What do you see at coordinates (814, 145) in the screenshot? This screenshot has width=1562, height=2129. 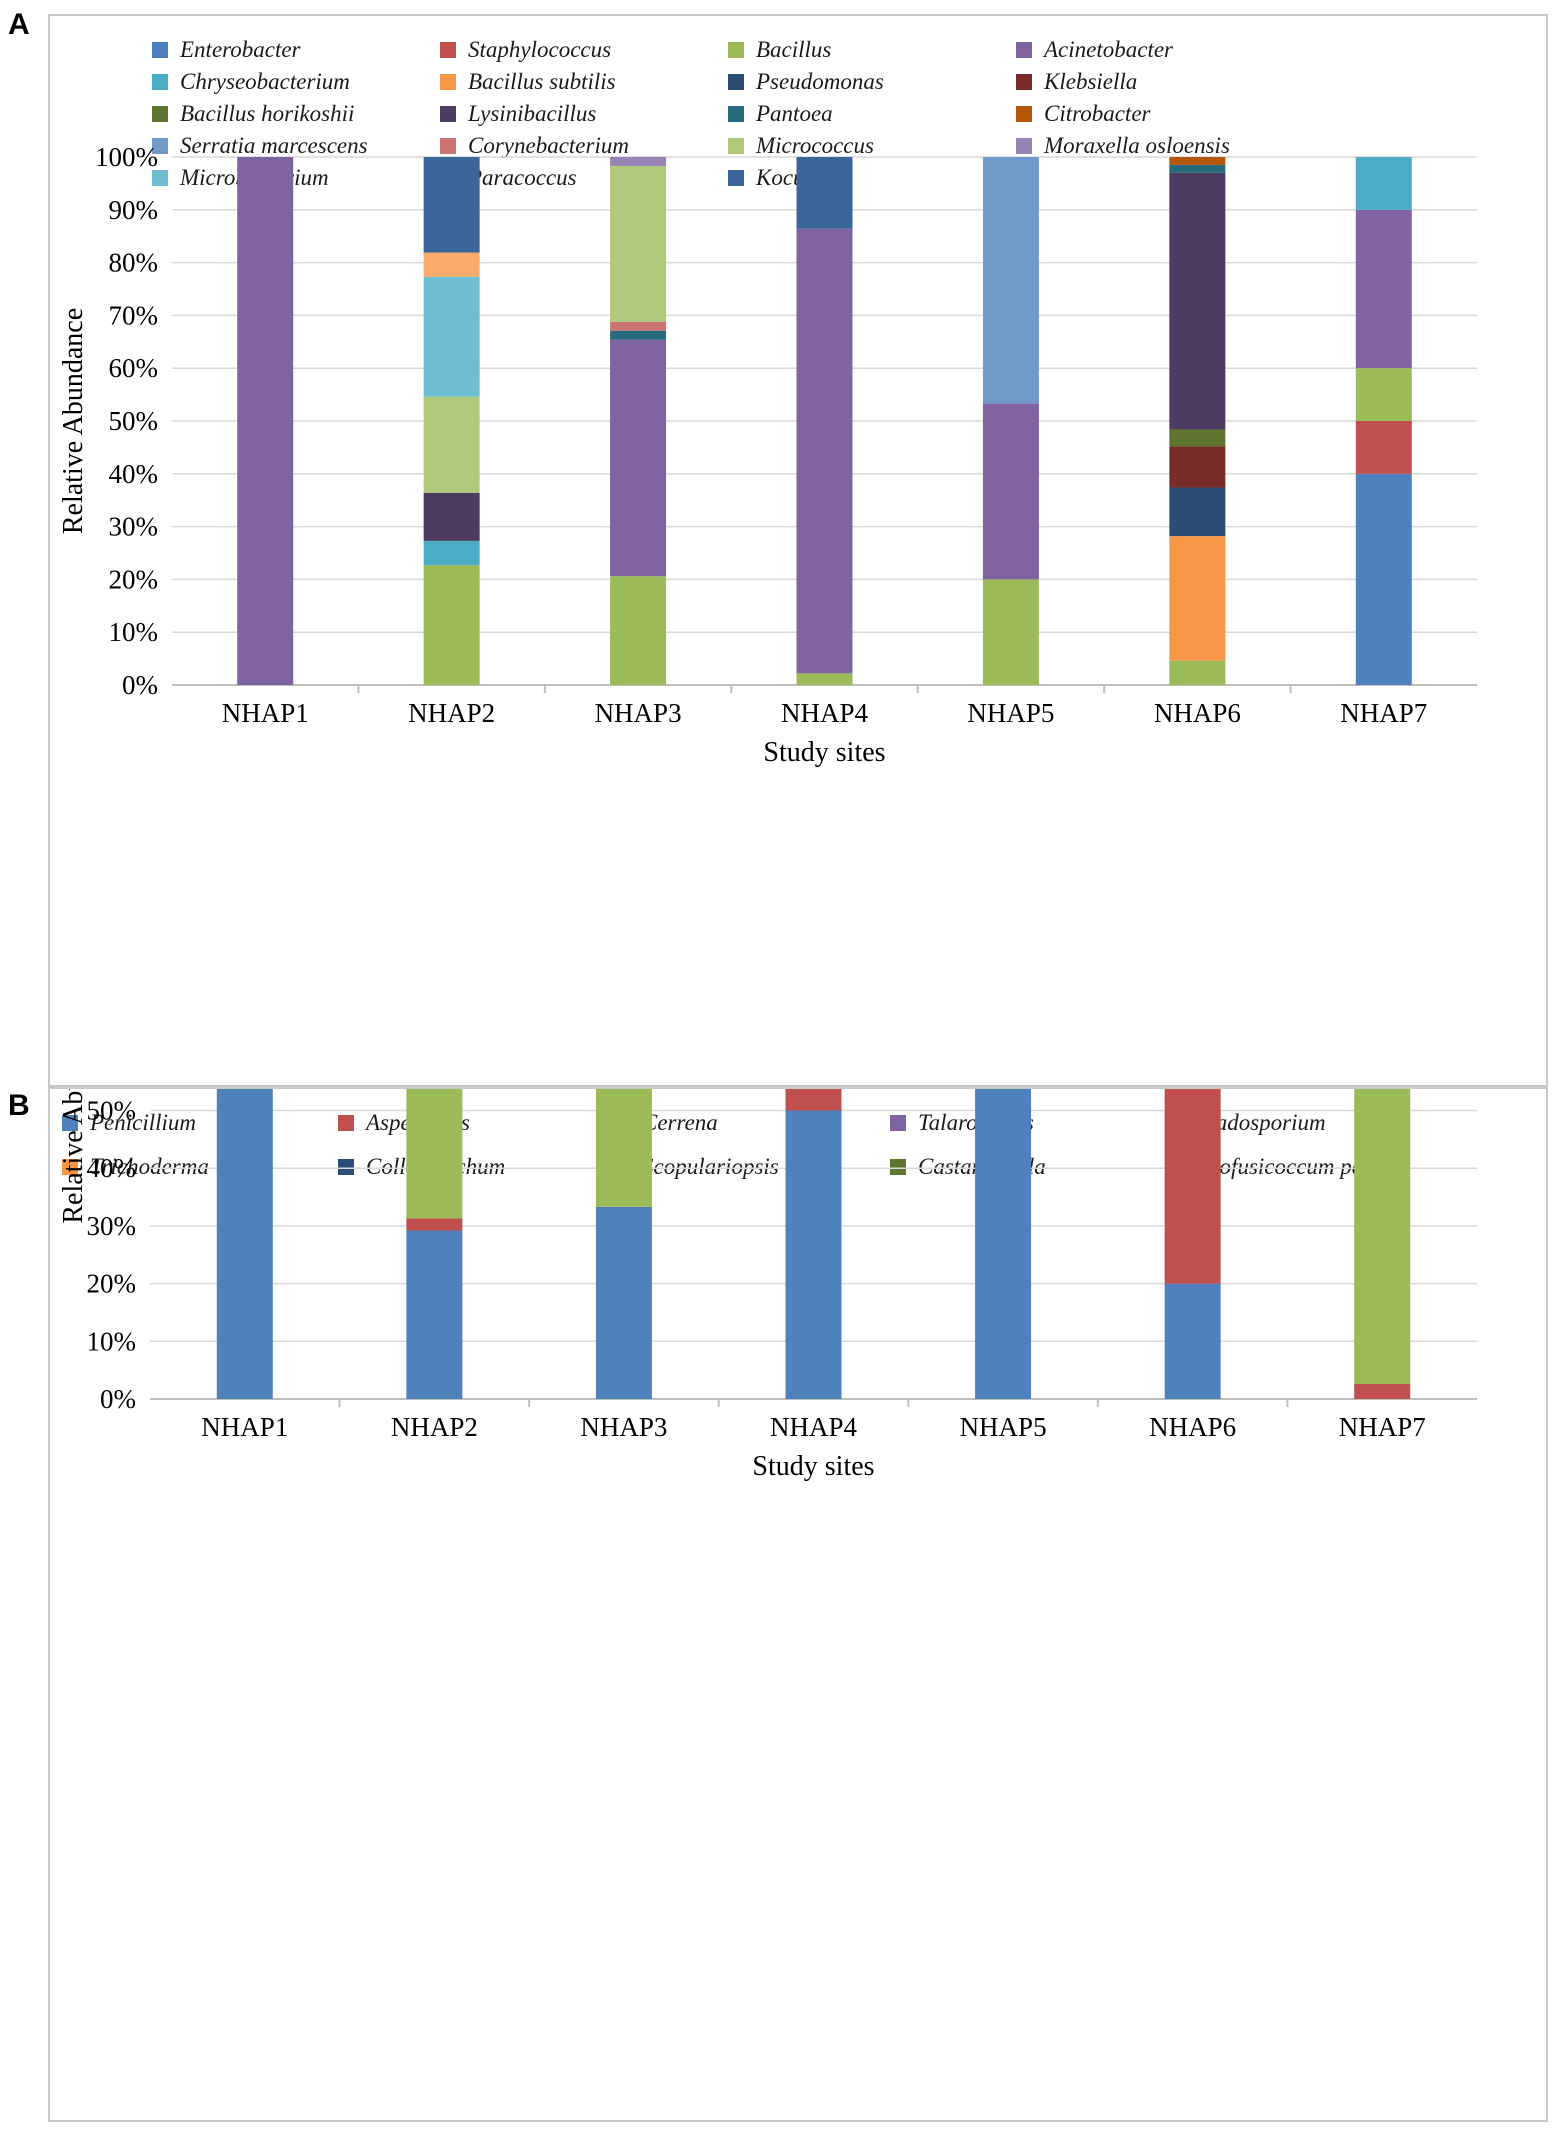 I see `legend-label-micrococcus: Micrococcus` at bounding box center [814, 145].